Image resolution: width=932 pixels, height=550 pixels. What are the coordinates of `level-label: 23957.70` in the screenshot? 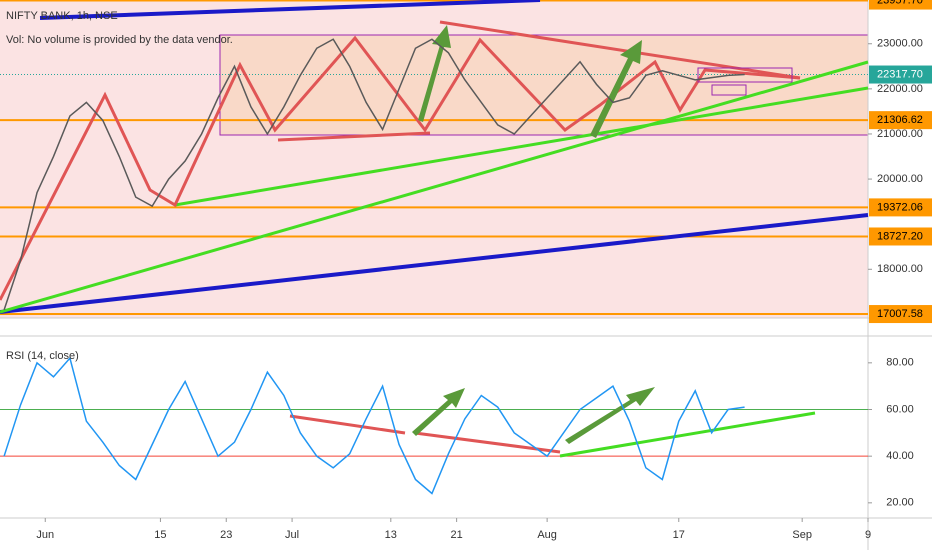 It's located at (900, 3).